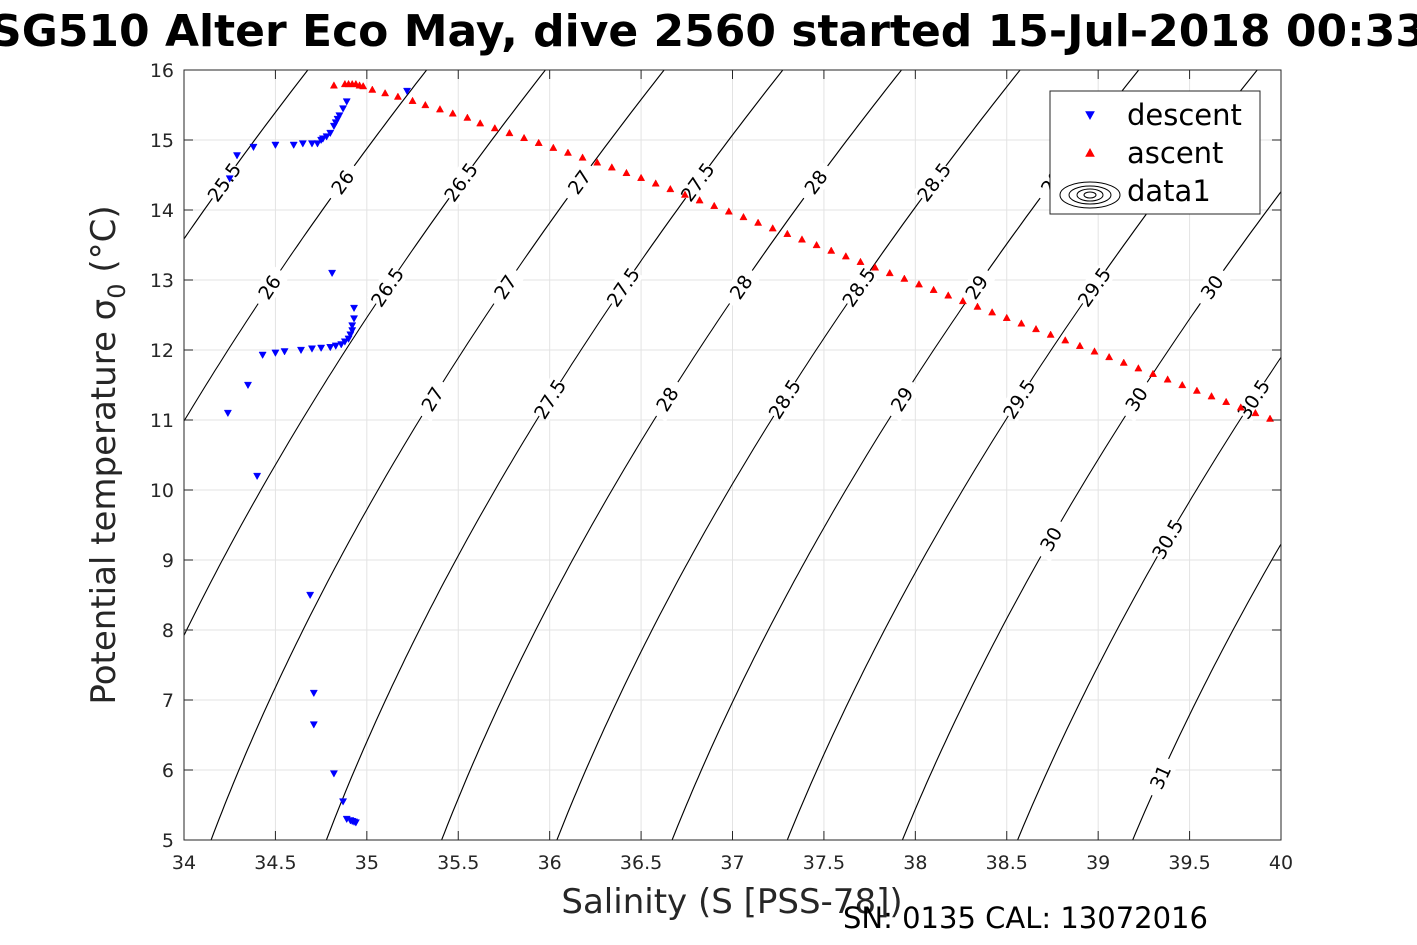 The height and width of the screenshot is (945, 1417). Describe the element at coordinates (1098, 863) in the screenshot. I see `x-tick-label: 39` at that location.